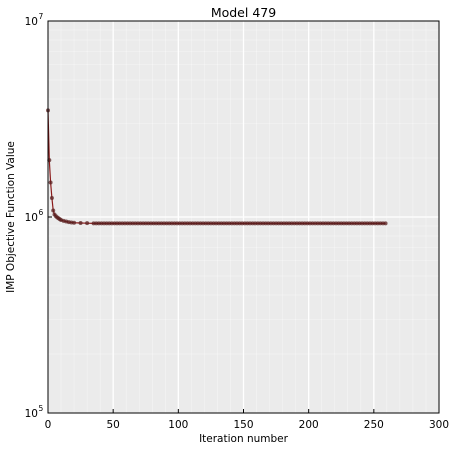  I want to click on x-tick-label: 150, so click(243, 425).